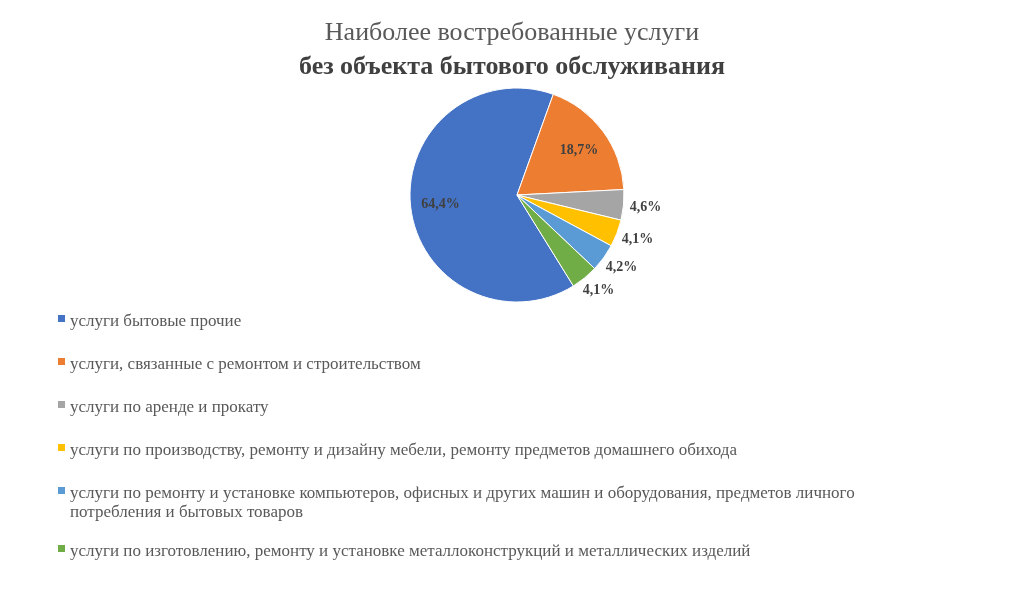  What do you see at coordinates (156, 320) in the screenshot?
I see `legend-label: услуги бытовые прочие` at bounding box center [156, 320].